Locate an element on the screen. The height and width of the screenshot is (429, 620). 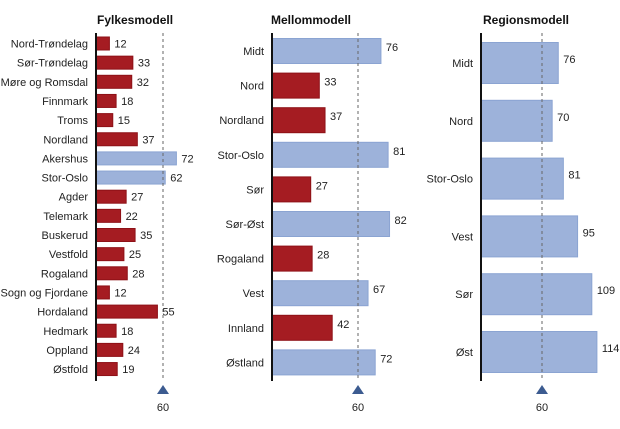
category-label: Midt is located at coordinates (462, 64).